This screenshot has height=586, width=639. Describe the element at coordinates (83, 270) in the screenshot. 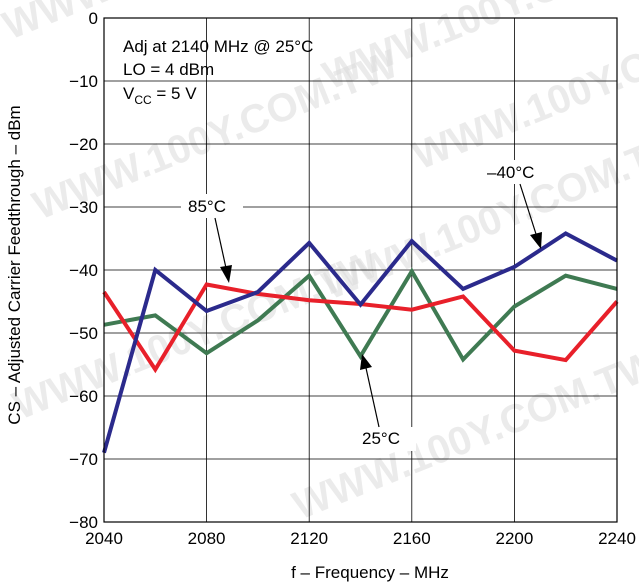

I see `y-tick-label: −40` at that location.